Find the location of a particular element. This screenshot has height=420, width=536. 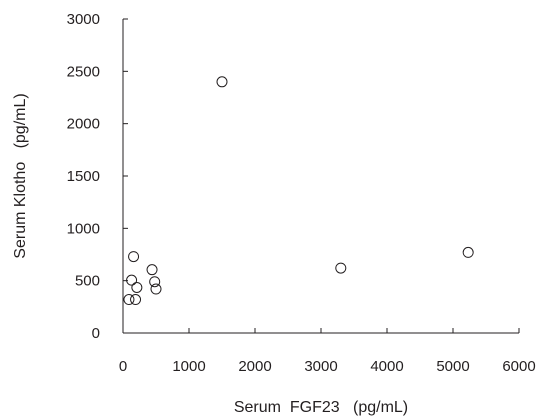

x-tick-label: 4000 is located at coordinates (386, 366).